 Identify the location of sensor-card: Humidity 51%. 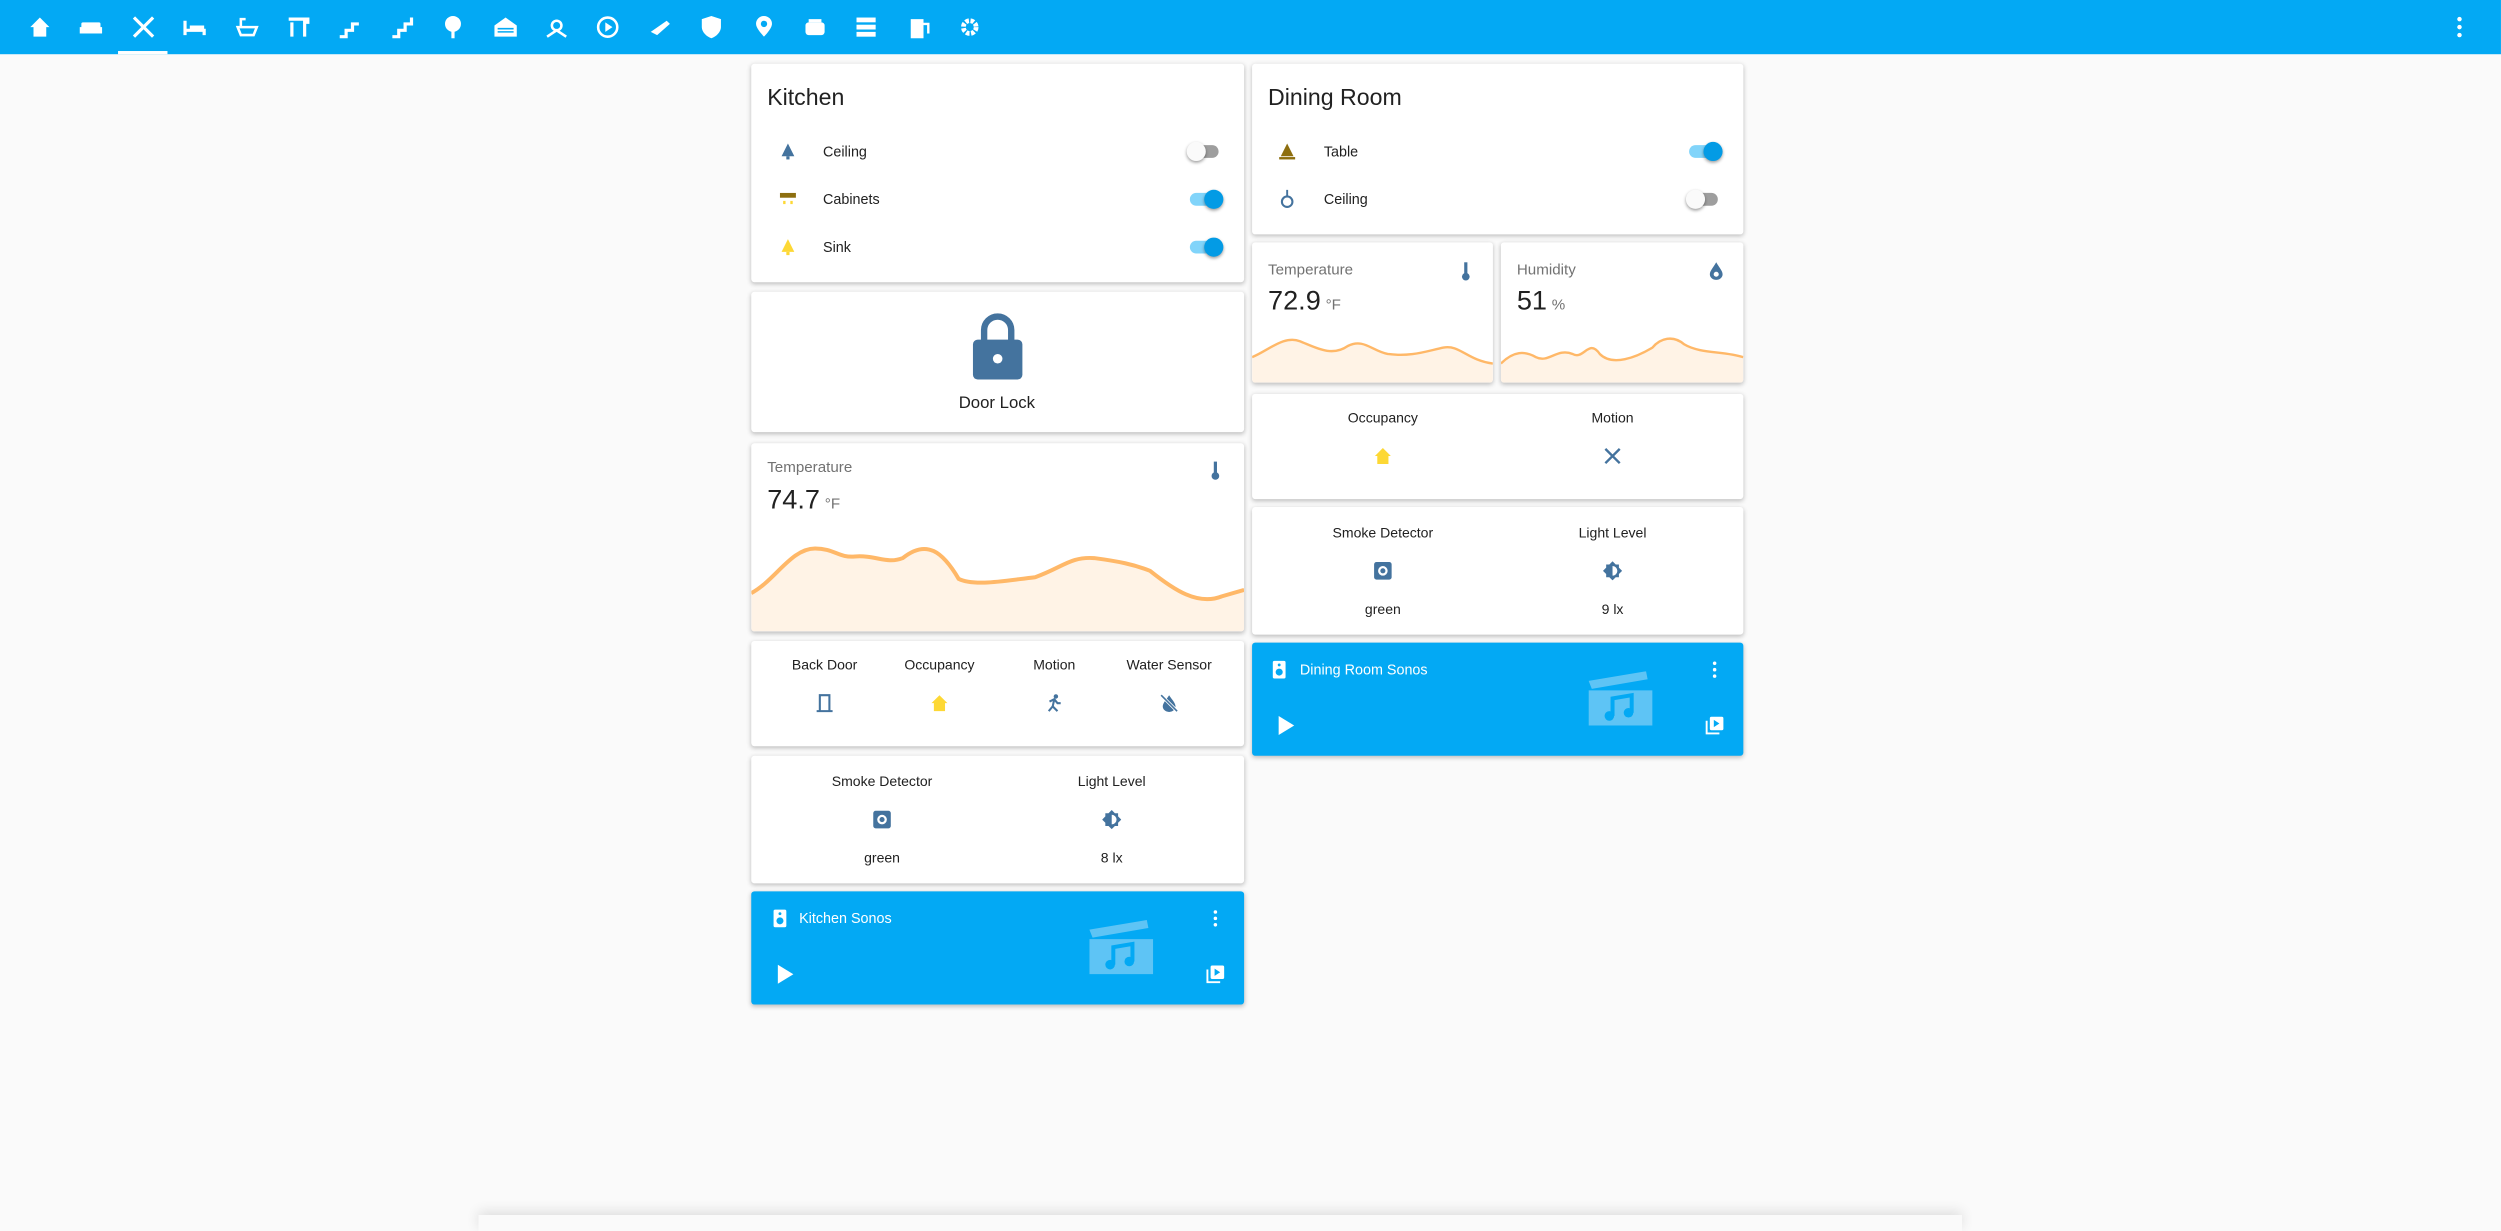
(1622, 312).